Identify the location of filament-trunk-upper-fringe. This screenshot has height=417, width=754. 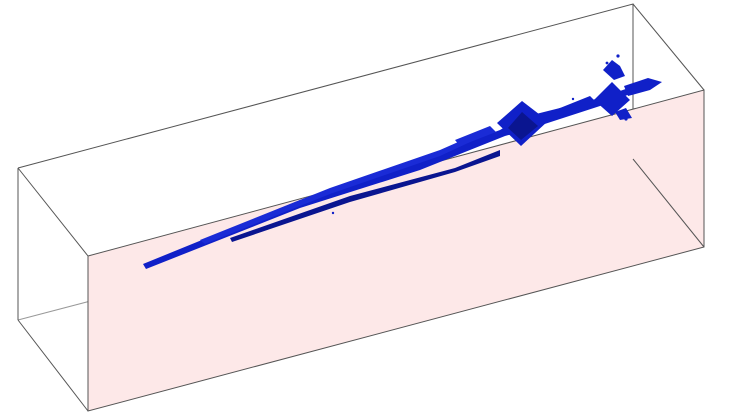
(347, 186).